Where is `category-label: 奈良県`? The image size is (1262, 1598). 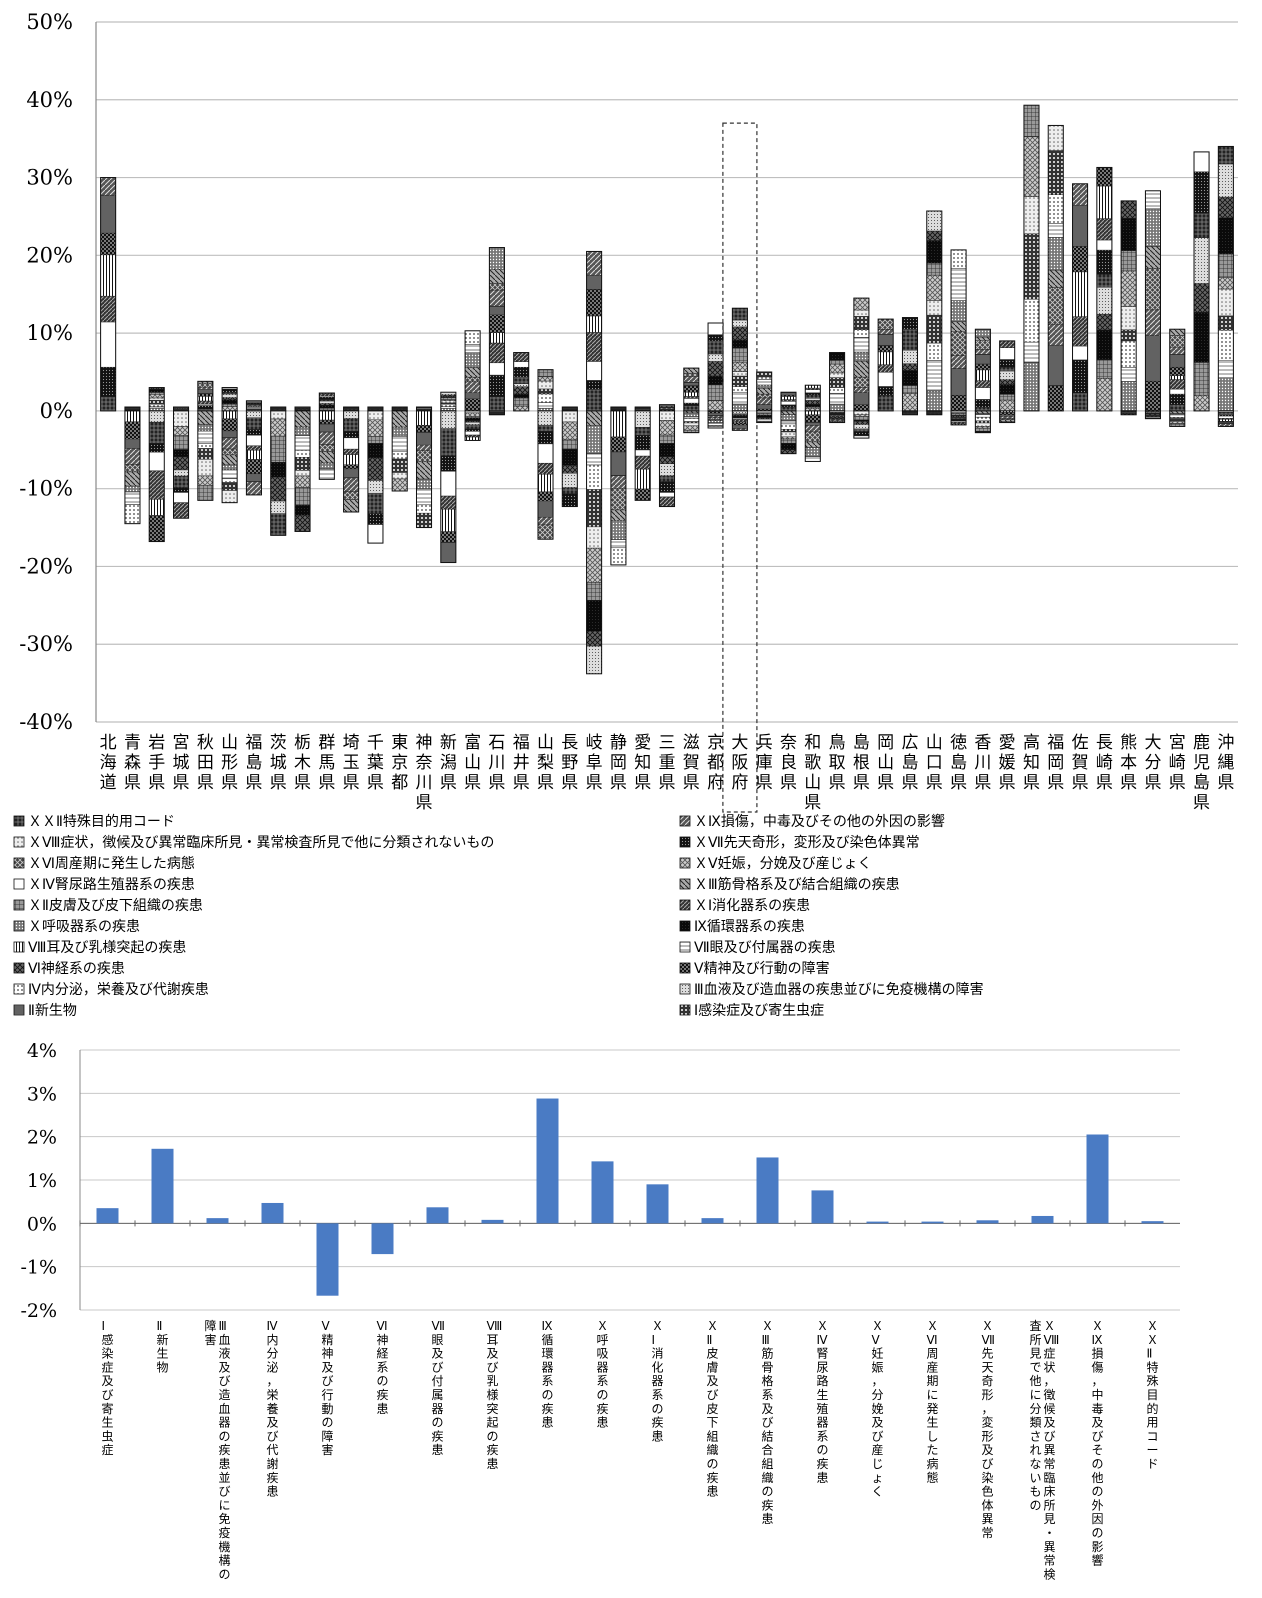
category-label: 奈良県 is located at coordinates (788, 763).